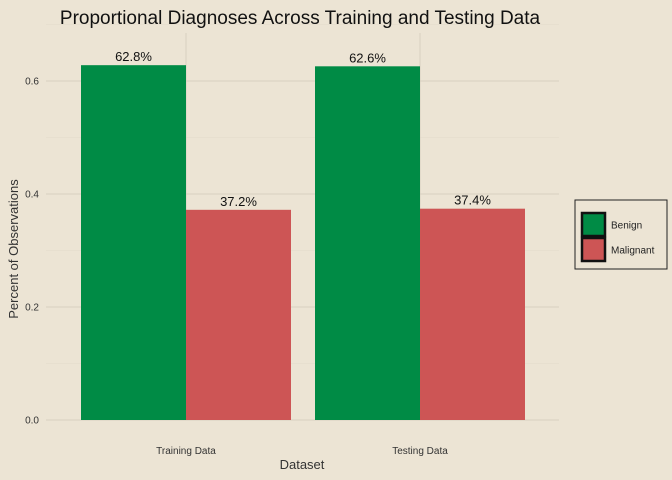 The width and height of the screenshot is (672, 480). What do you see at coordinates (186, 451) in the screenshot?
I see `x-tick-label: Training Data` at bounding box center [186, 451].